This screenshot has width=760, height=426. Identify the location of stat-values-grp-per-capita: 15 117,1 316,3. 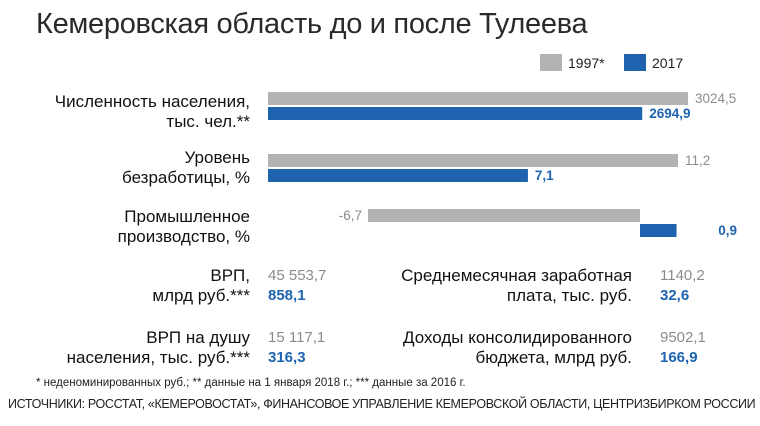
(296, 348).